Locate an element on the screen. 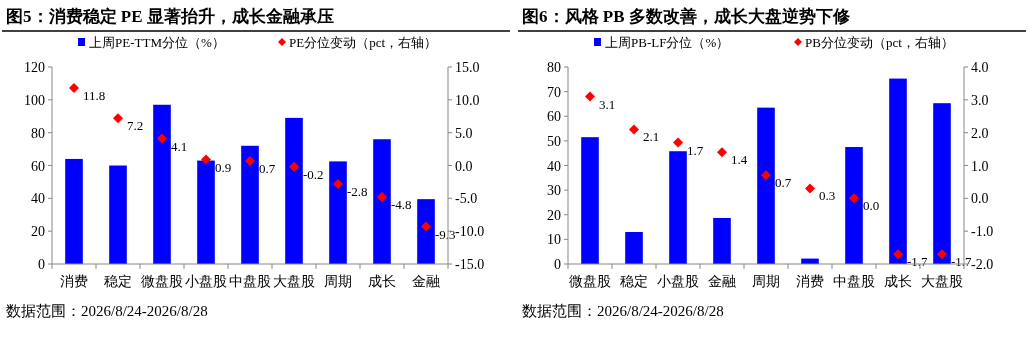 This screenshot has width=1032, height=348. y2-tick-label: 2.0 is located at coordinates (980, 133).